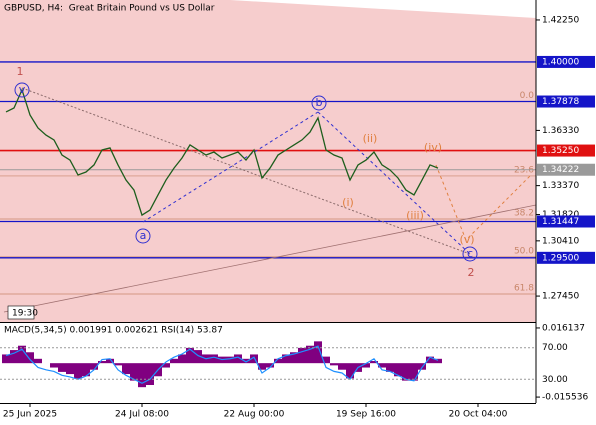  Describe the element at coordinates (366, 415) in the screenshot. I see `x-tick-label: 19 Sep 16:00` at that location.